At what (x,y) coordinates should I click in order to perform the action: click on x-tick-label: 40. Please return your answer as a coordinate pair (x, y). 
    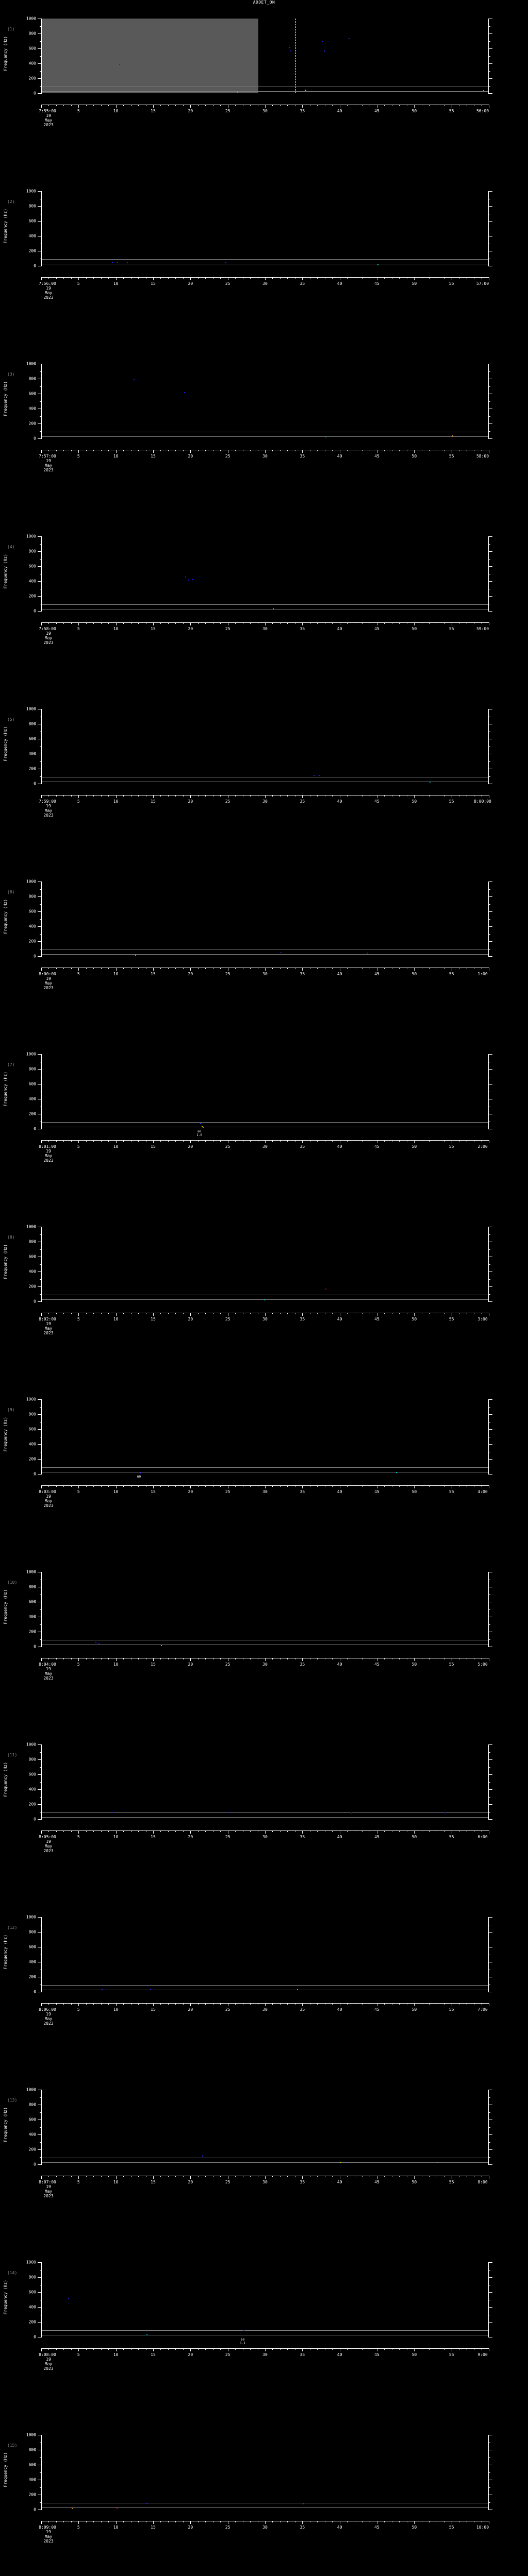
    Looking at the image, I should click on (340, 628).